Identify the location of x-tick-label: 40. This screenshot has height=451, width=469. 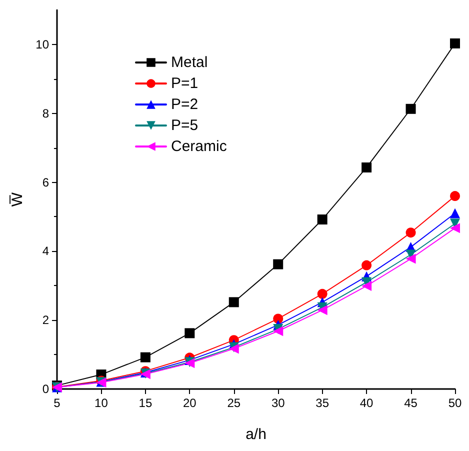
(367, 403).